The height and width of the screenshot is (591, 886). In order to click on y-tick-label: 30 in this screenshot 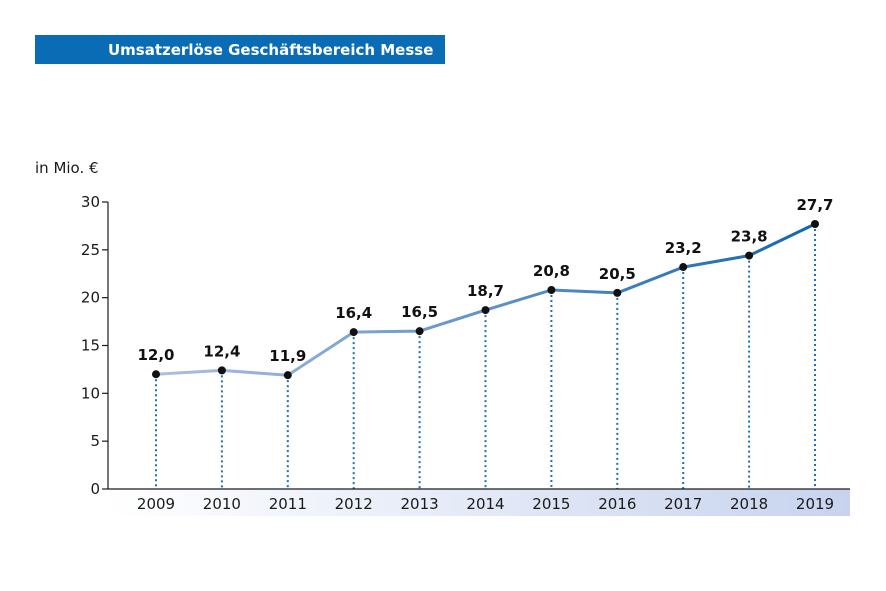, I will do `click(90, 202)`.